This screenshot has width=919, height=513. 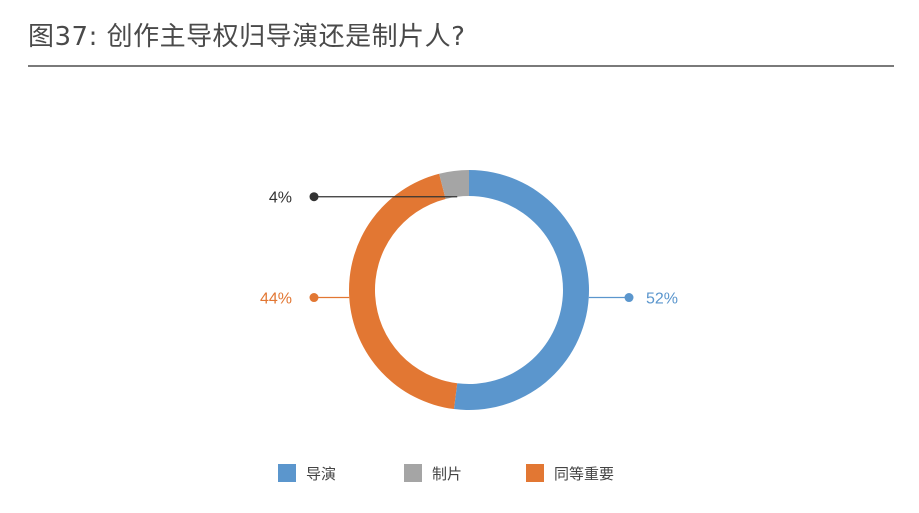 I want to click on data-label-director: 52%, so click(x=662, y=299).